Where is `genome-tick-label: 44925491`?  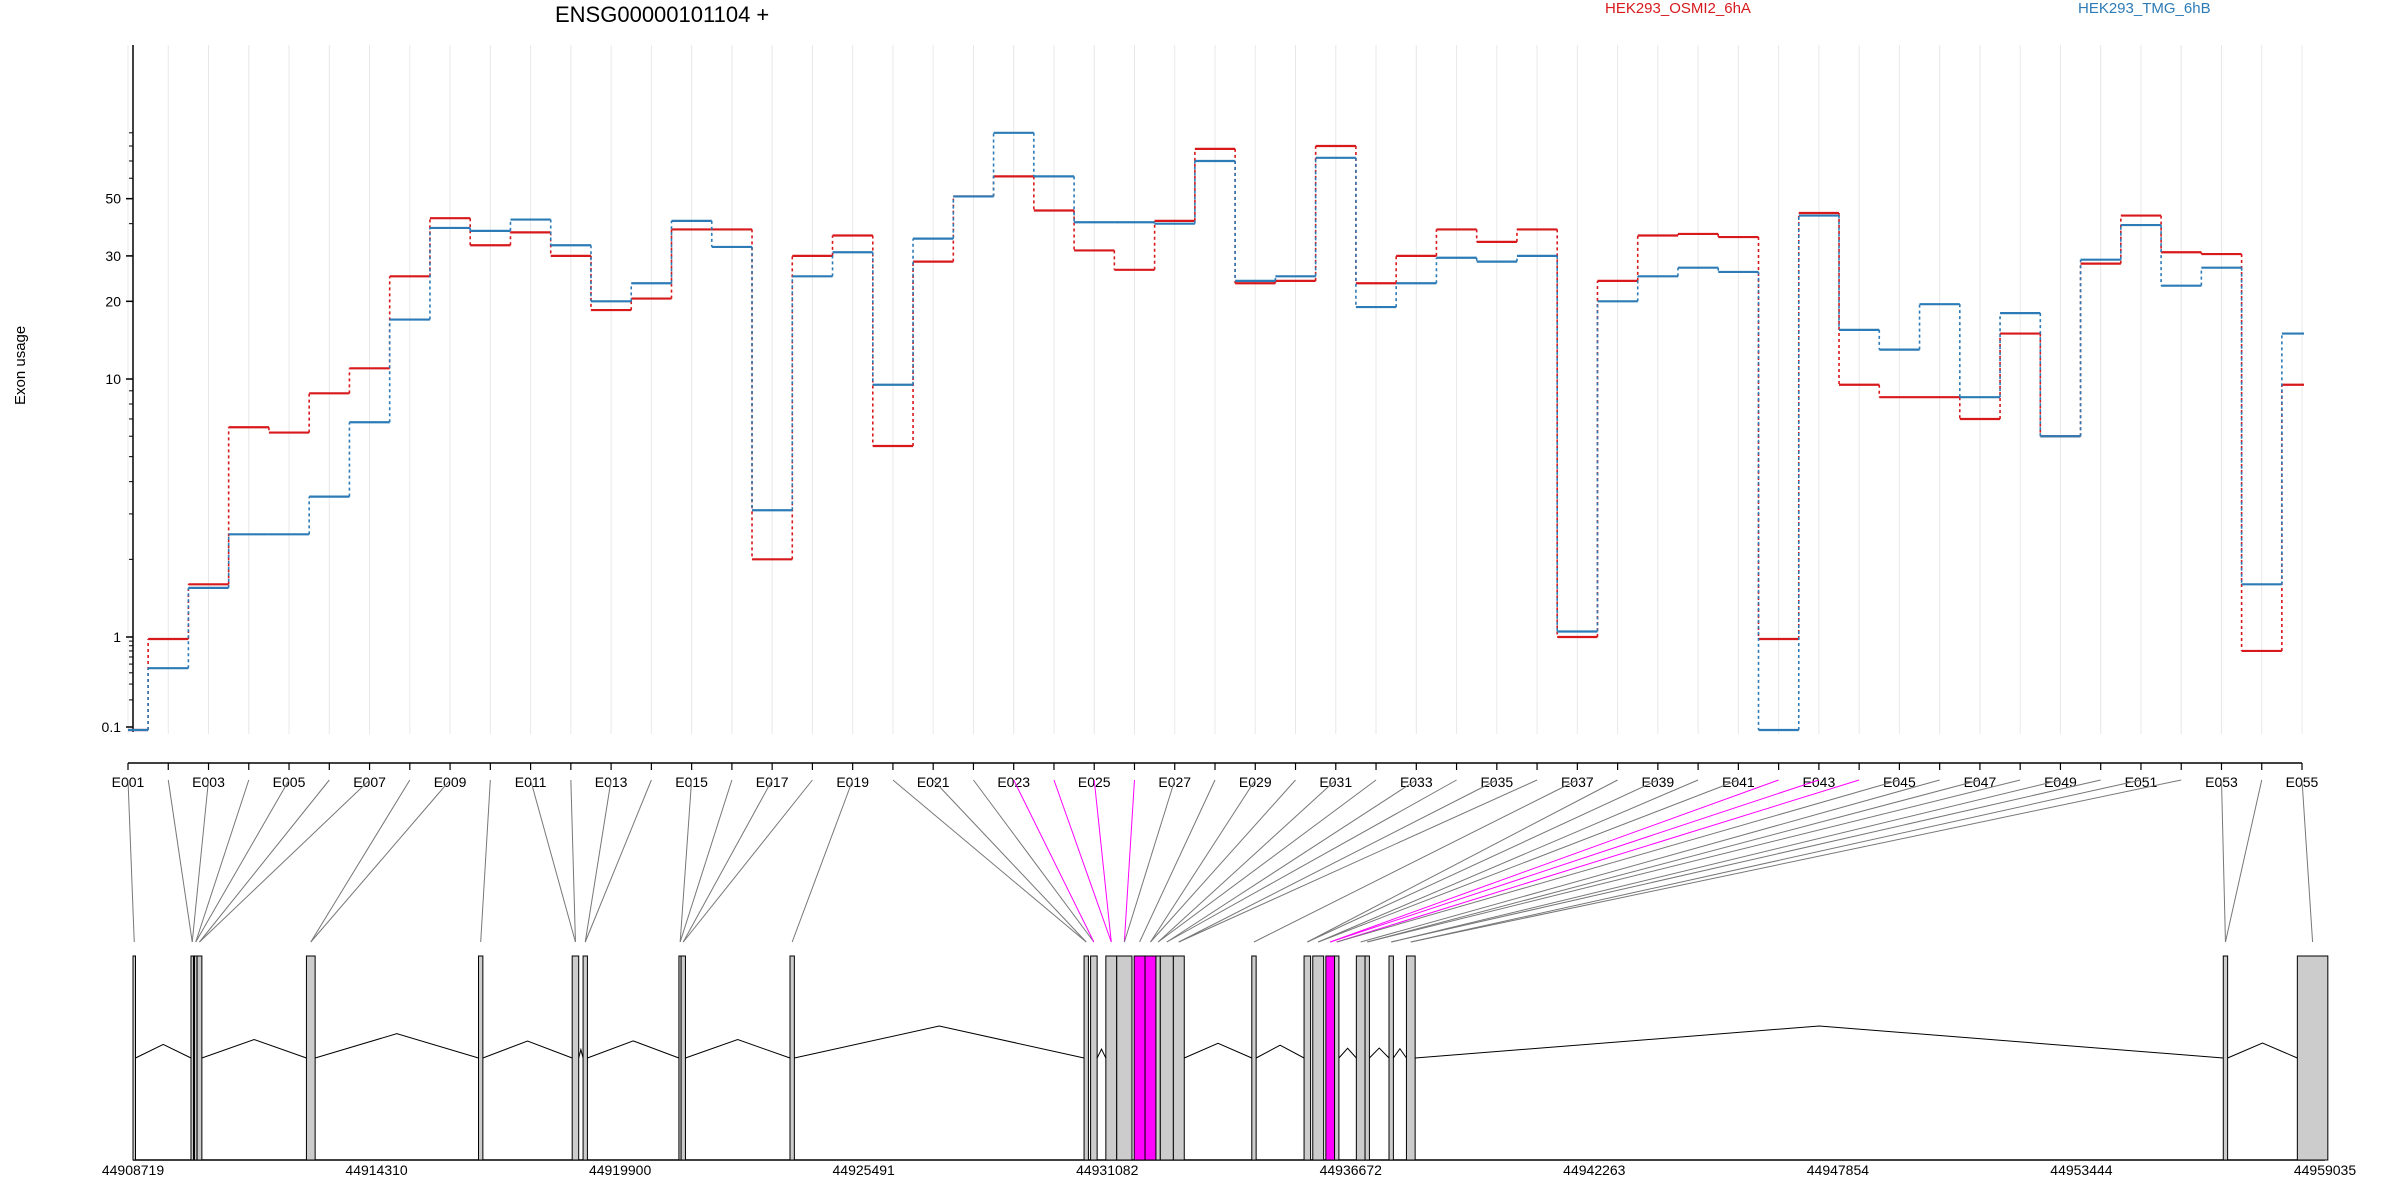 genome-tick-label: 44925491 is located at coordinates (864, 1170).